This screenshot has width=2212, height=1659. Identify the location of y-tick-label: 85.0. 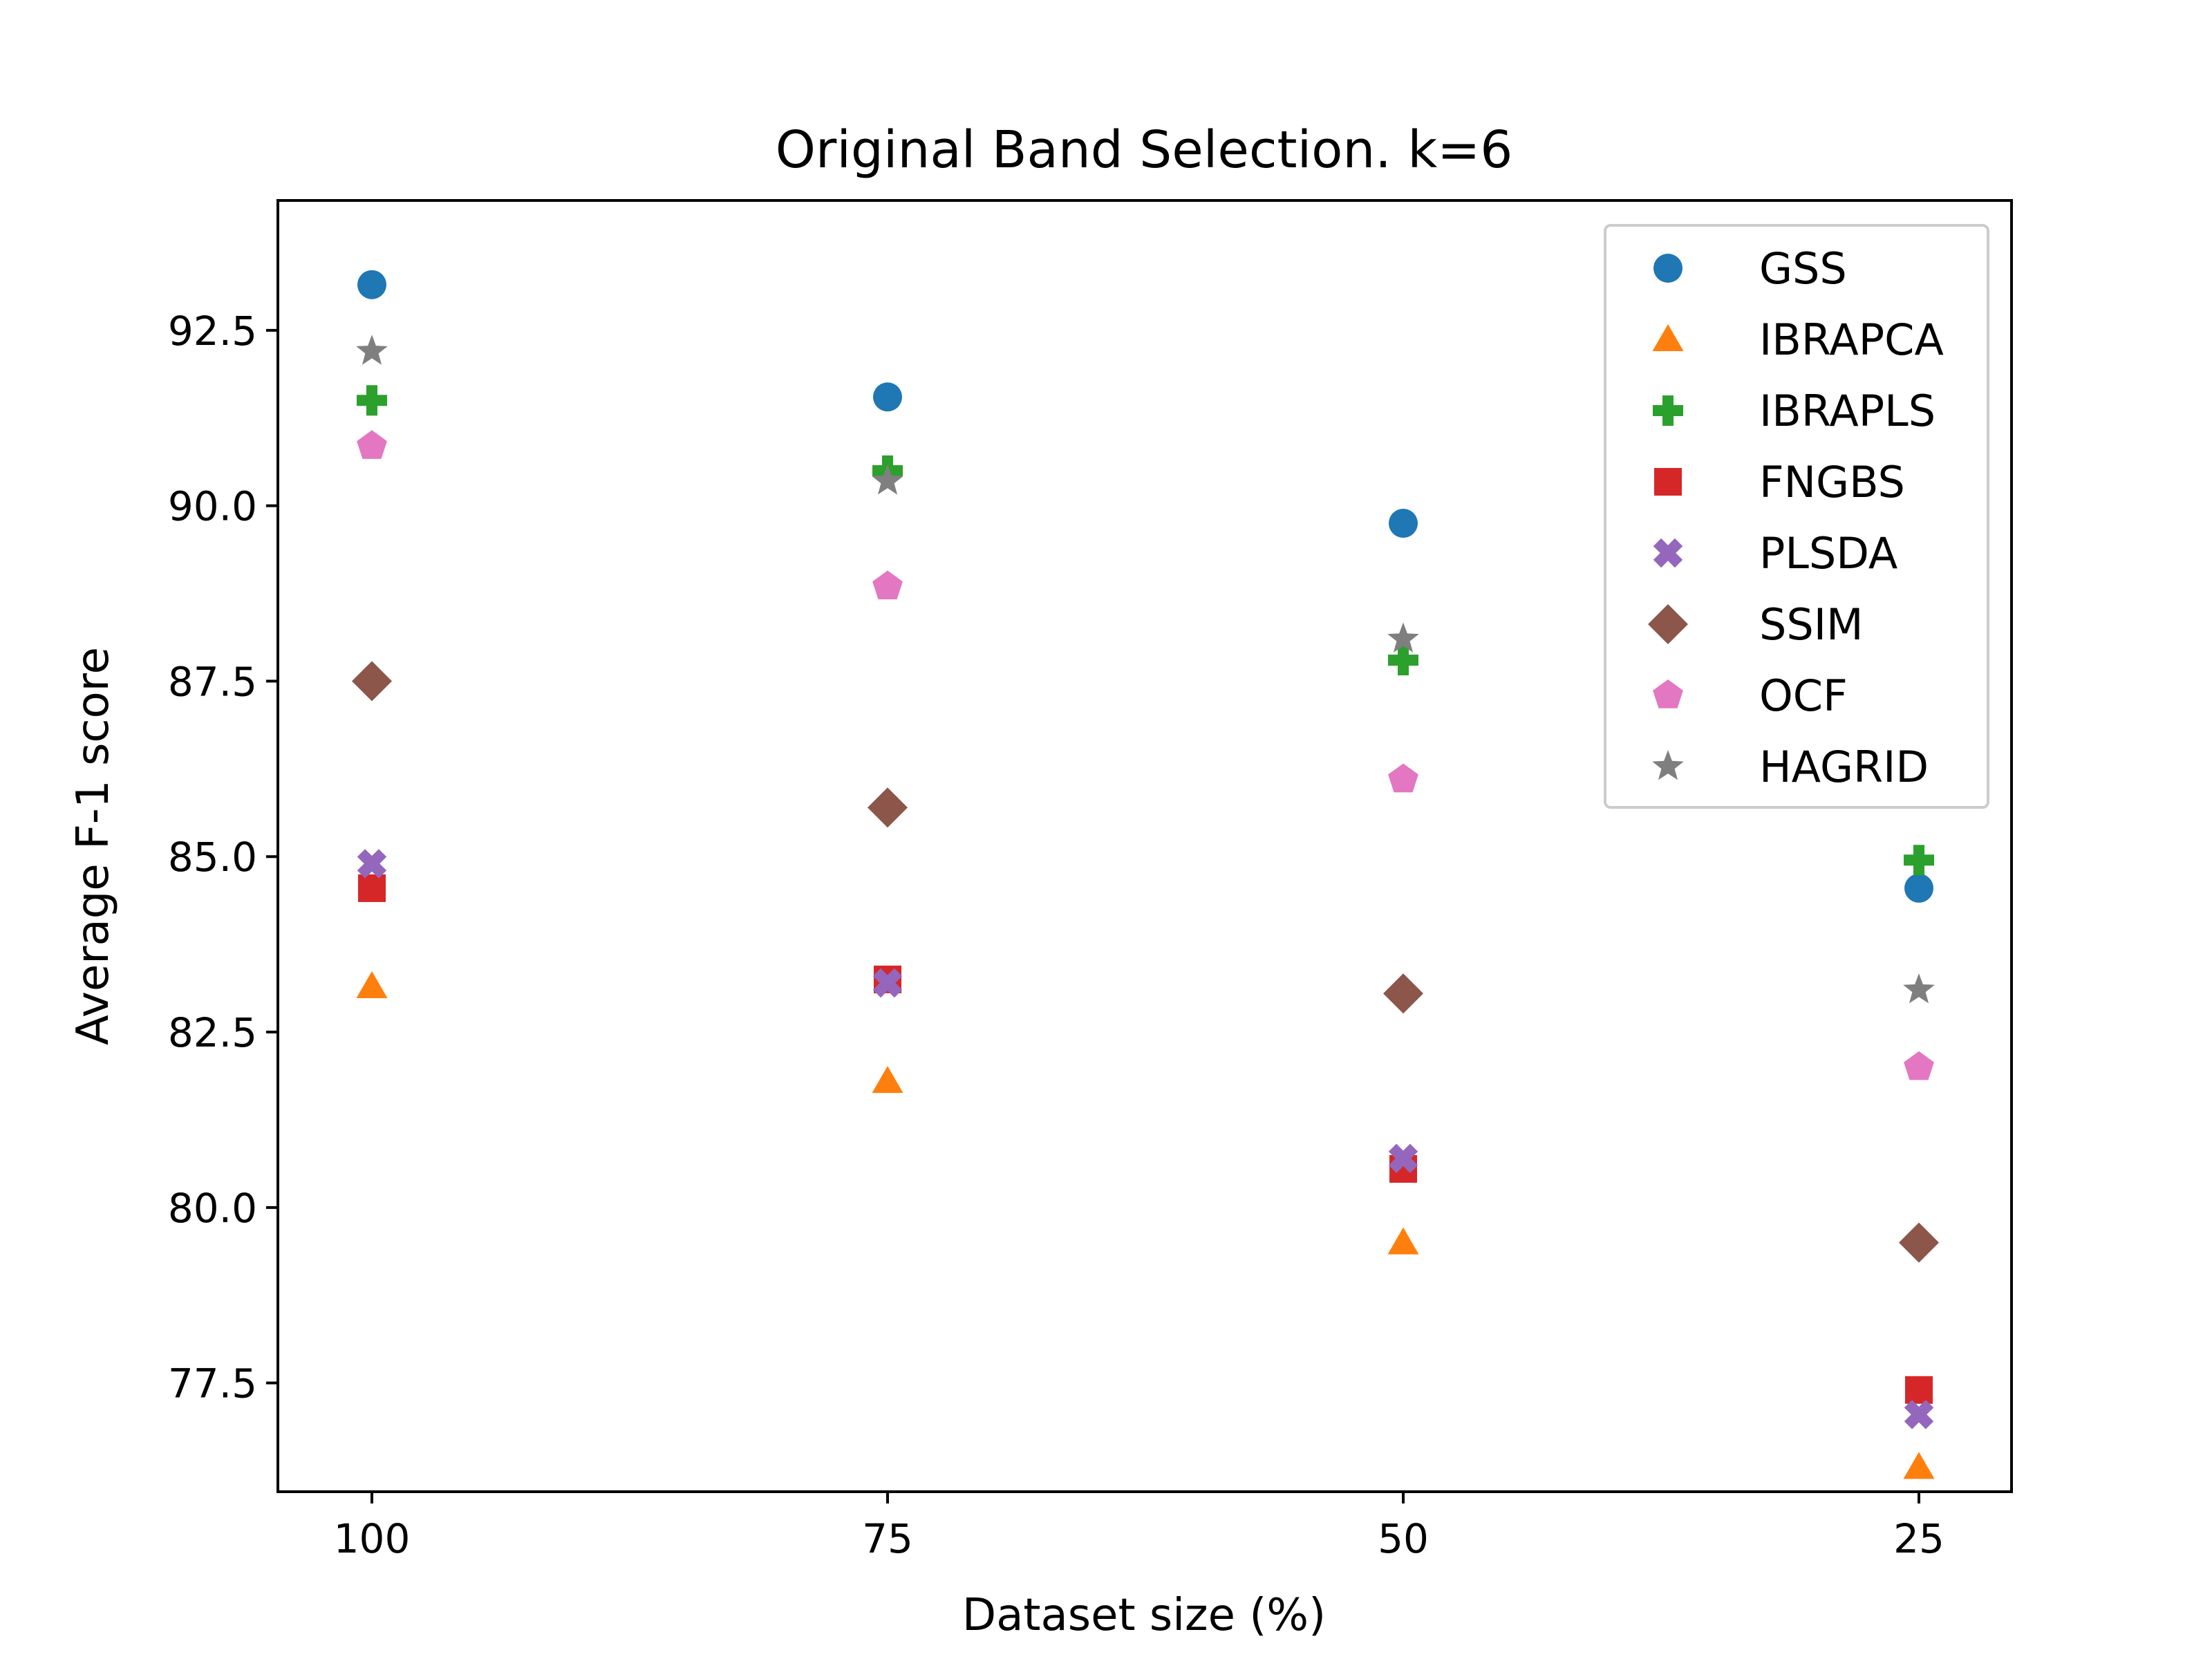
(212, 857).